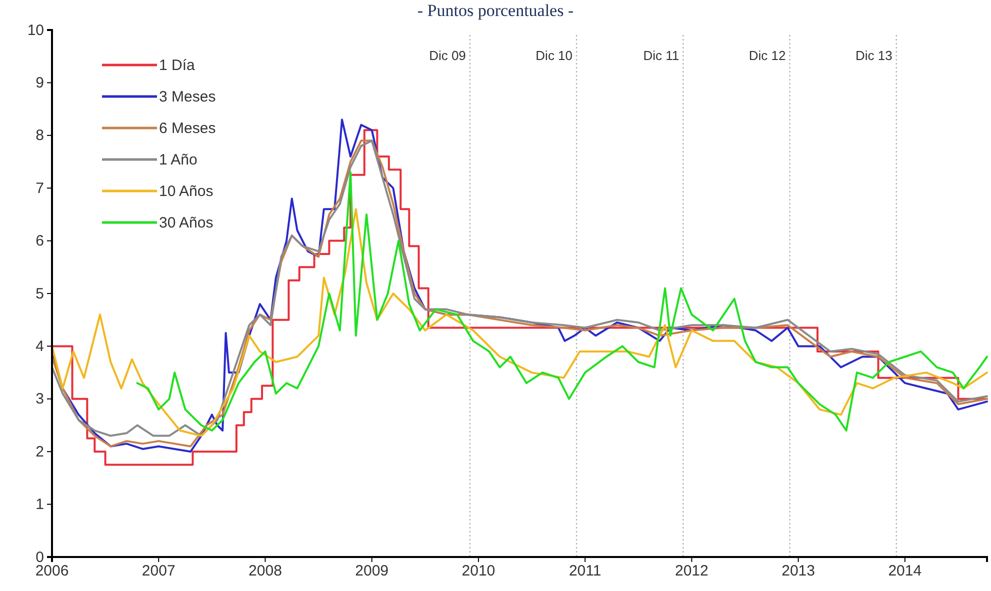  Describe the element at coordinates (187, 128) in the screenshot. I see `legend-label: 6 Meses` at that location.